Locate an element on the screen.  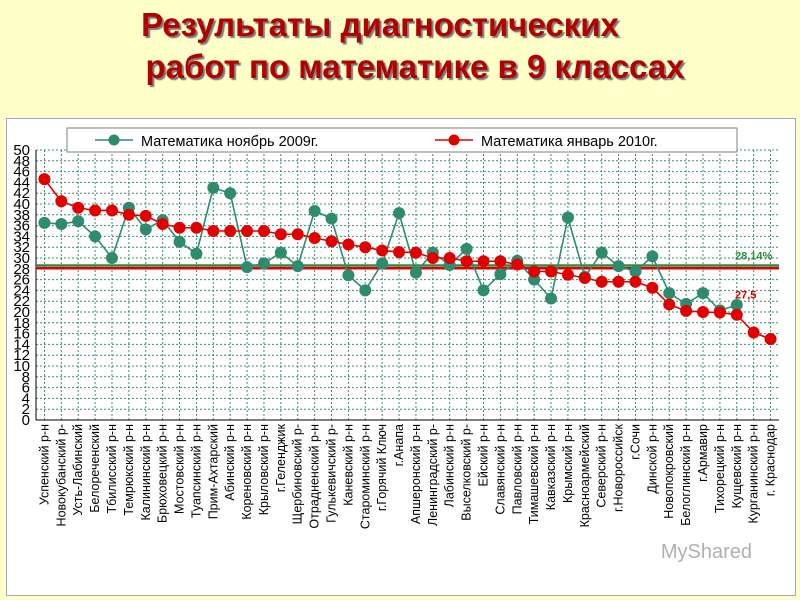
y-tick-label: 12 is located at coordinates (21, 355).